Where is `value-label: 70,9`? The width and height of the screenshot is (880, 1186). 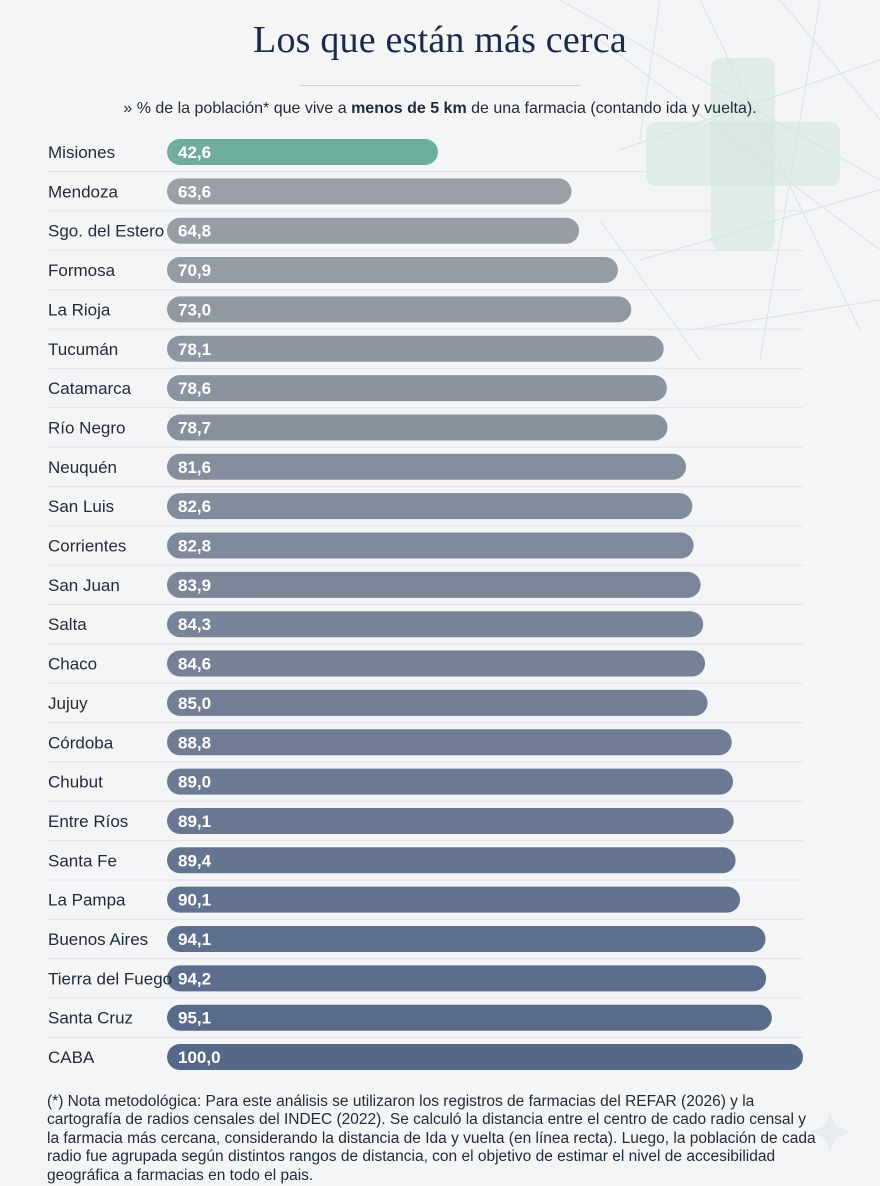
value-label: 70,9 is located at coordinates (194, 270).